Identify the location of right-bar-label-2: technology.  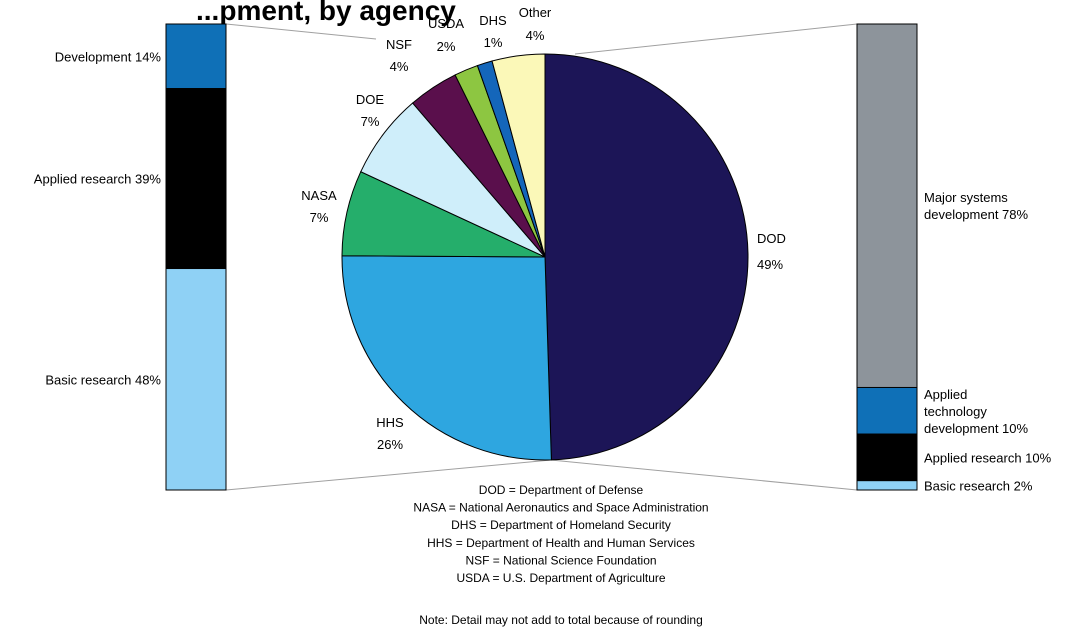
(955, 411).